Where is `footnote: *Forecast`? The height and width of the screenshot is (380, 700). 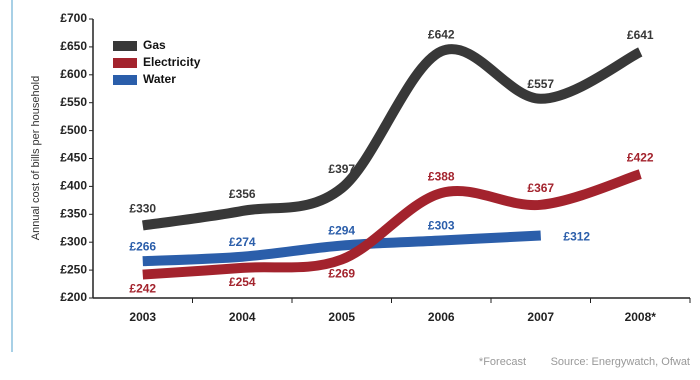 footnote: *Forecast is located at coordinates (502, 362).